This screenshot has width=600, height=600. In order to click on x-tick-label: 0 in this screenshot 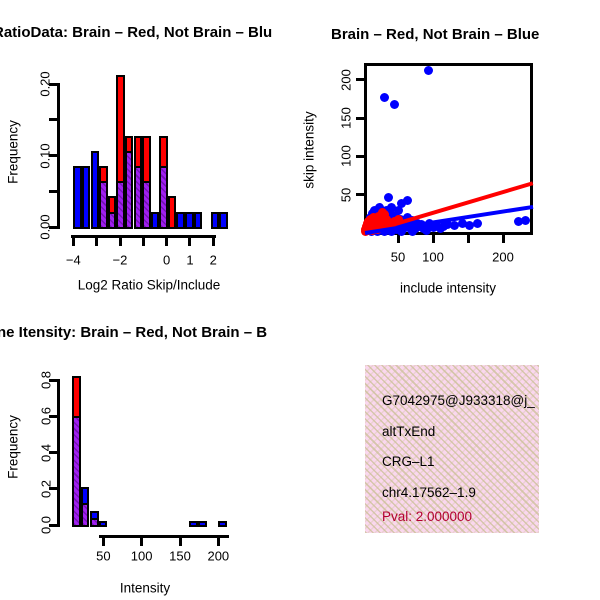, I will do `click(166, 260)`.